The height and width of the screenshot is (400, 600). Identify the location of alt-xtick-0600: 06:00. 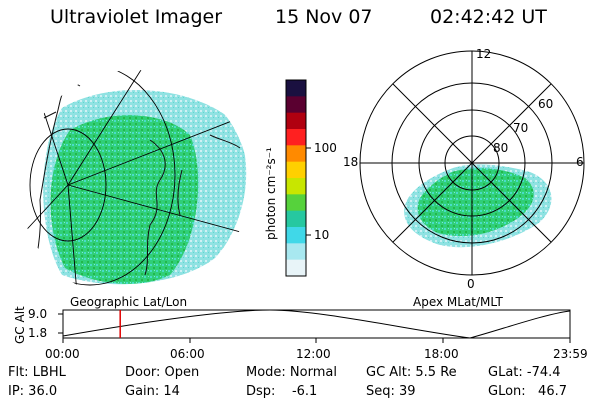
(187, 354).